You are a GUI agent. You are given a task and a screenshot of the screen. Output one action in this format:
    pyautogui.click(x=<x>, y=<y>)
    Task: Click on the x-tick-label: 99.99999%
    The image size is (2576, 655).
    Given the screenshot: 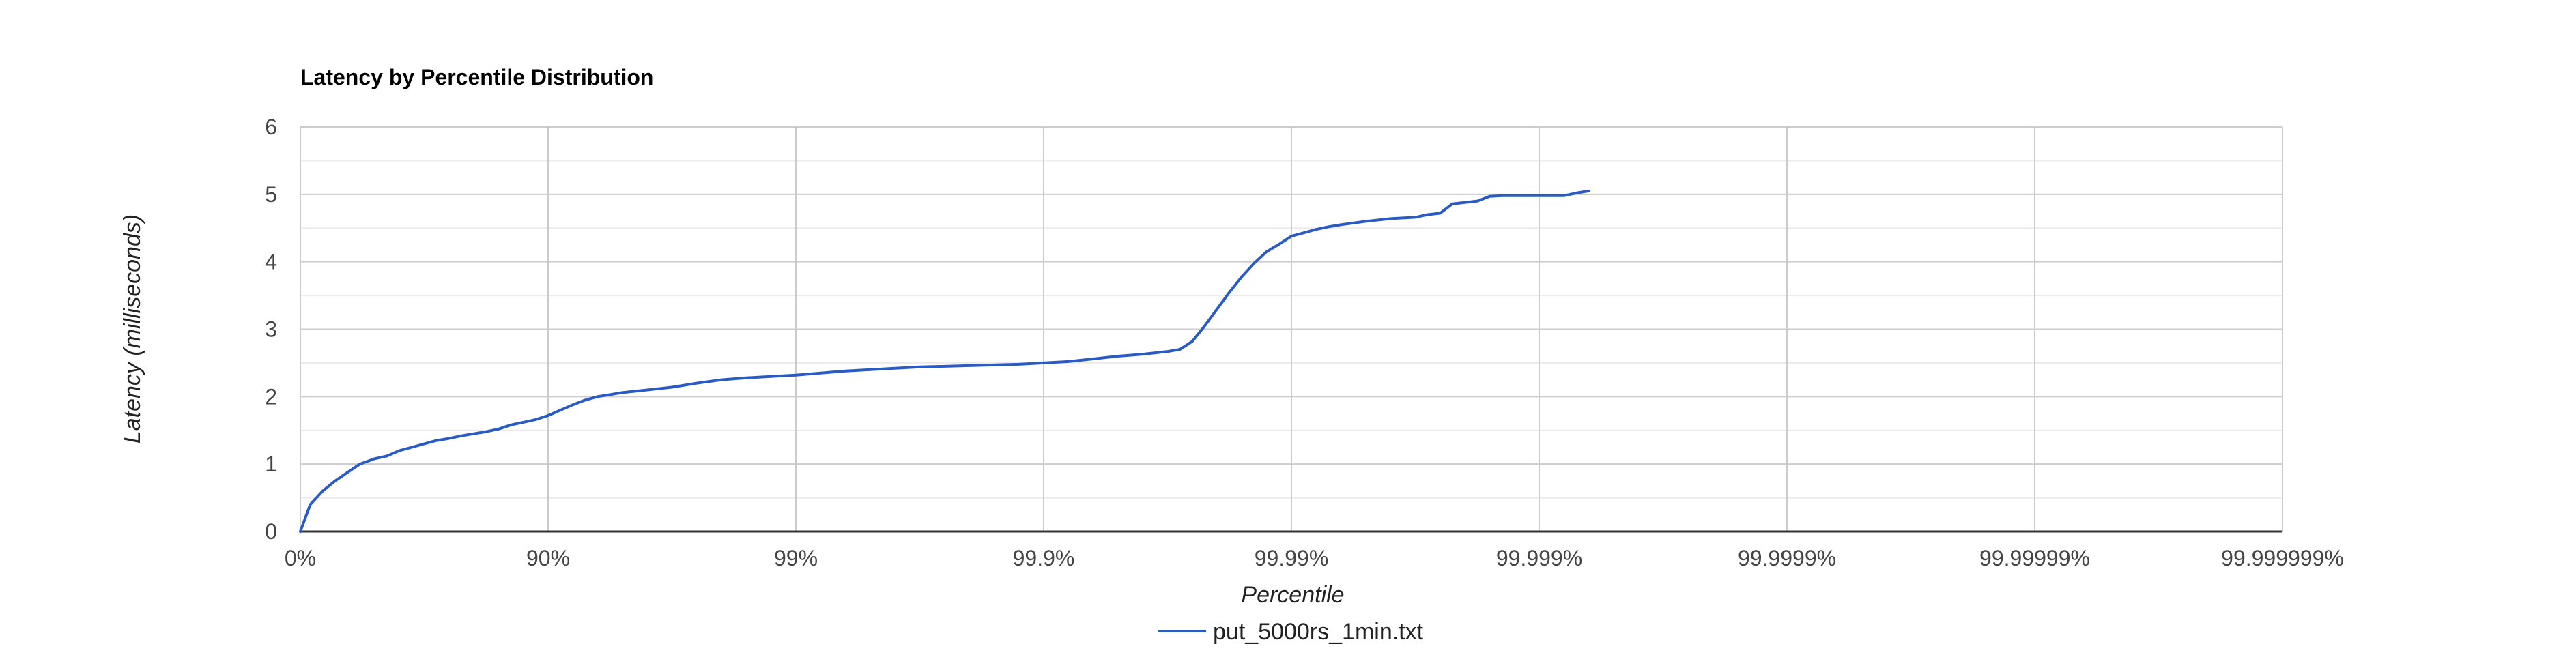 What is the action you would take?
    pyautogui.click(x=2034, y=558)
    